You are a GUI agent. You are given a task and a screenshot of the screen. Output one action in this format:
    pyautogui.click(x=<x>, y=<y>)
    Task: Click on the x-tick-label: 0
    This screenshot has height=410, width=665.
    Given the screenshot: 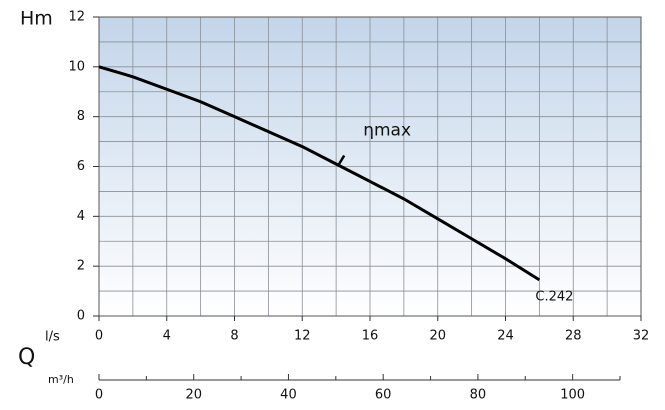 What is the action you would take?
    pyautogui.click(x=99, y=336)
    